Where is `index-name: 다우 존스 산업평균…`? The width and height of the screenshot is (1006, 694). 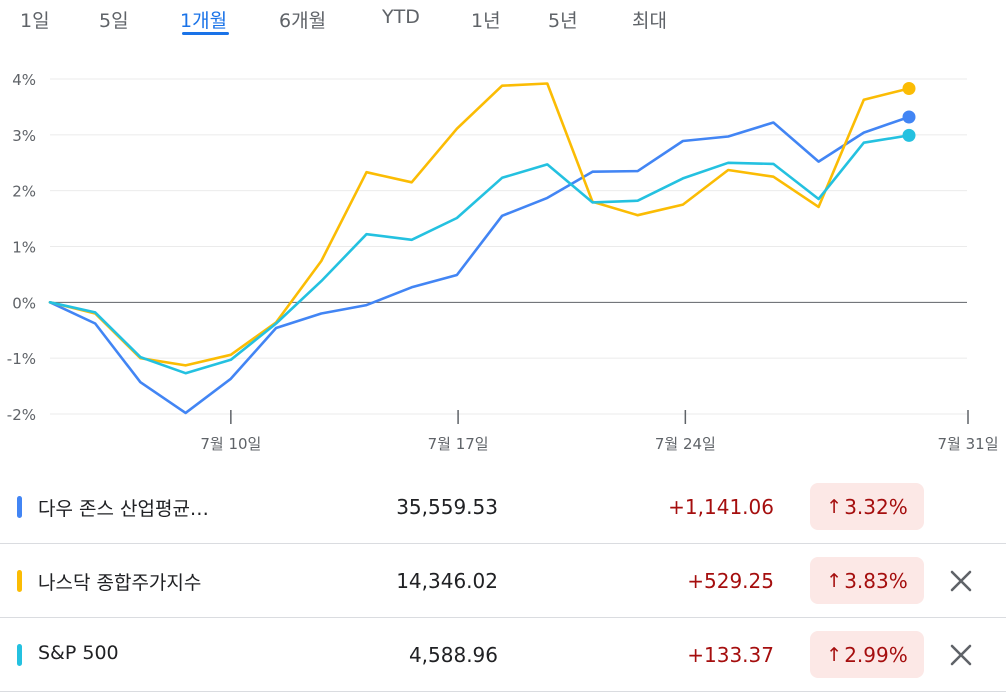
index-name: 다우 존스 산업평균… is located at coordinates (123, 509).